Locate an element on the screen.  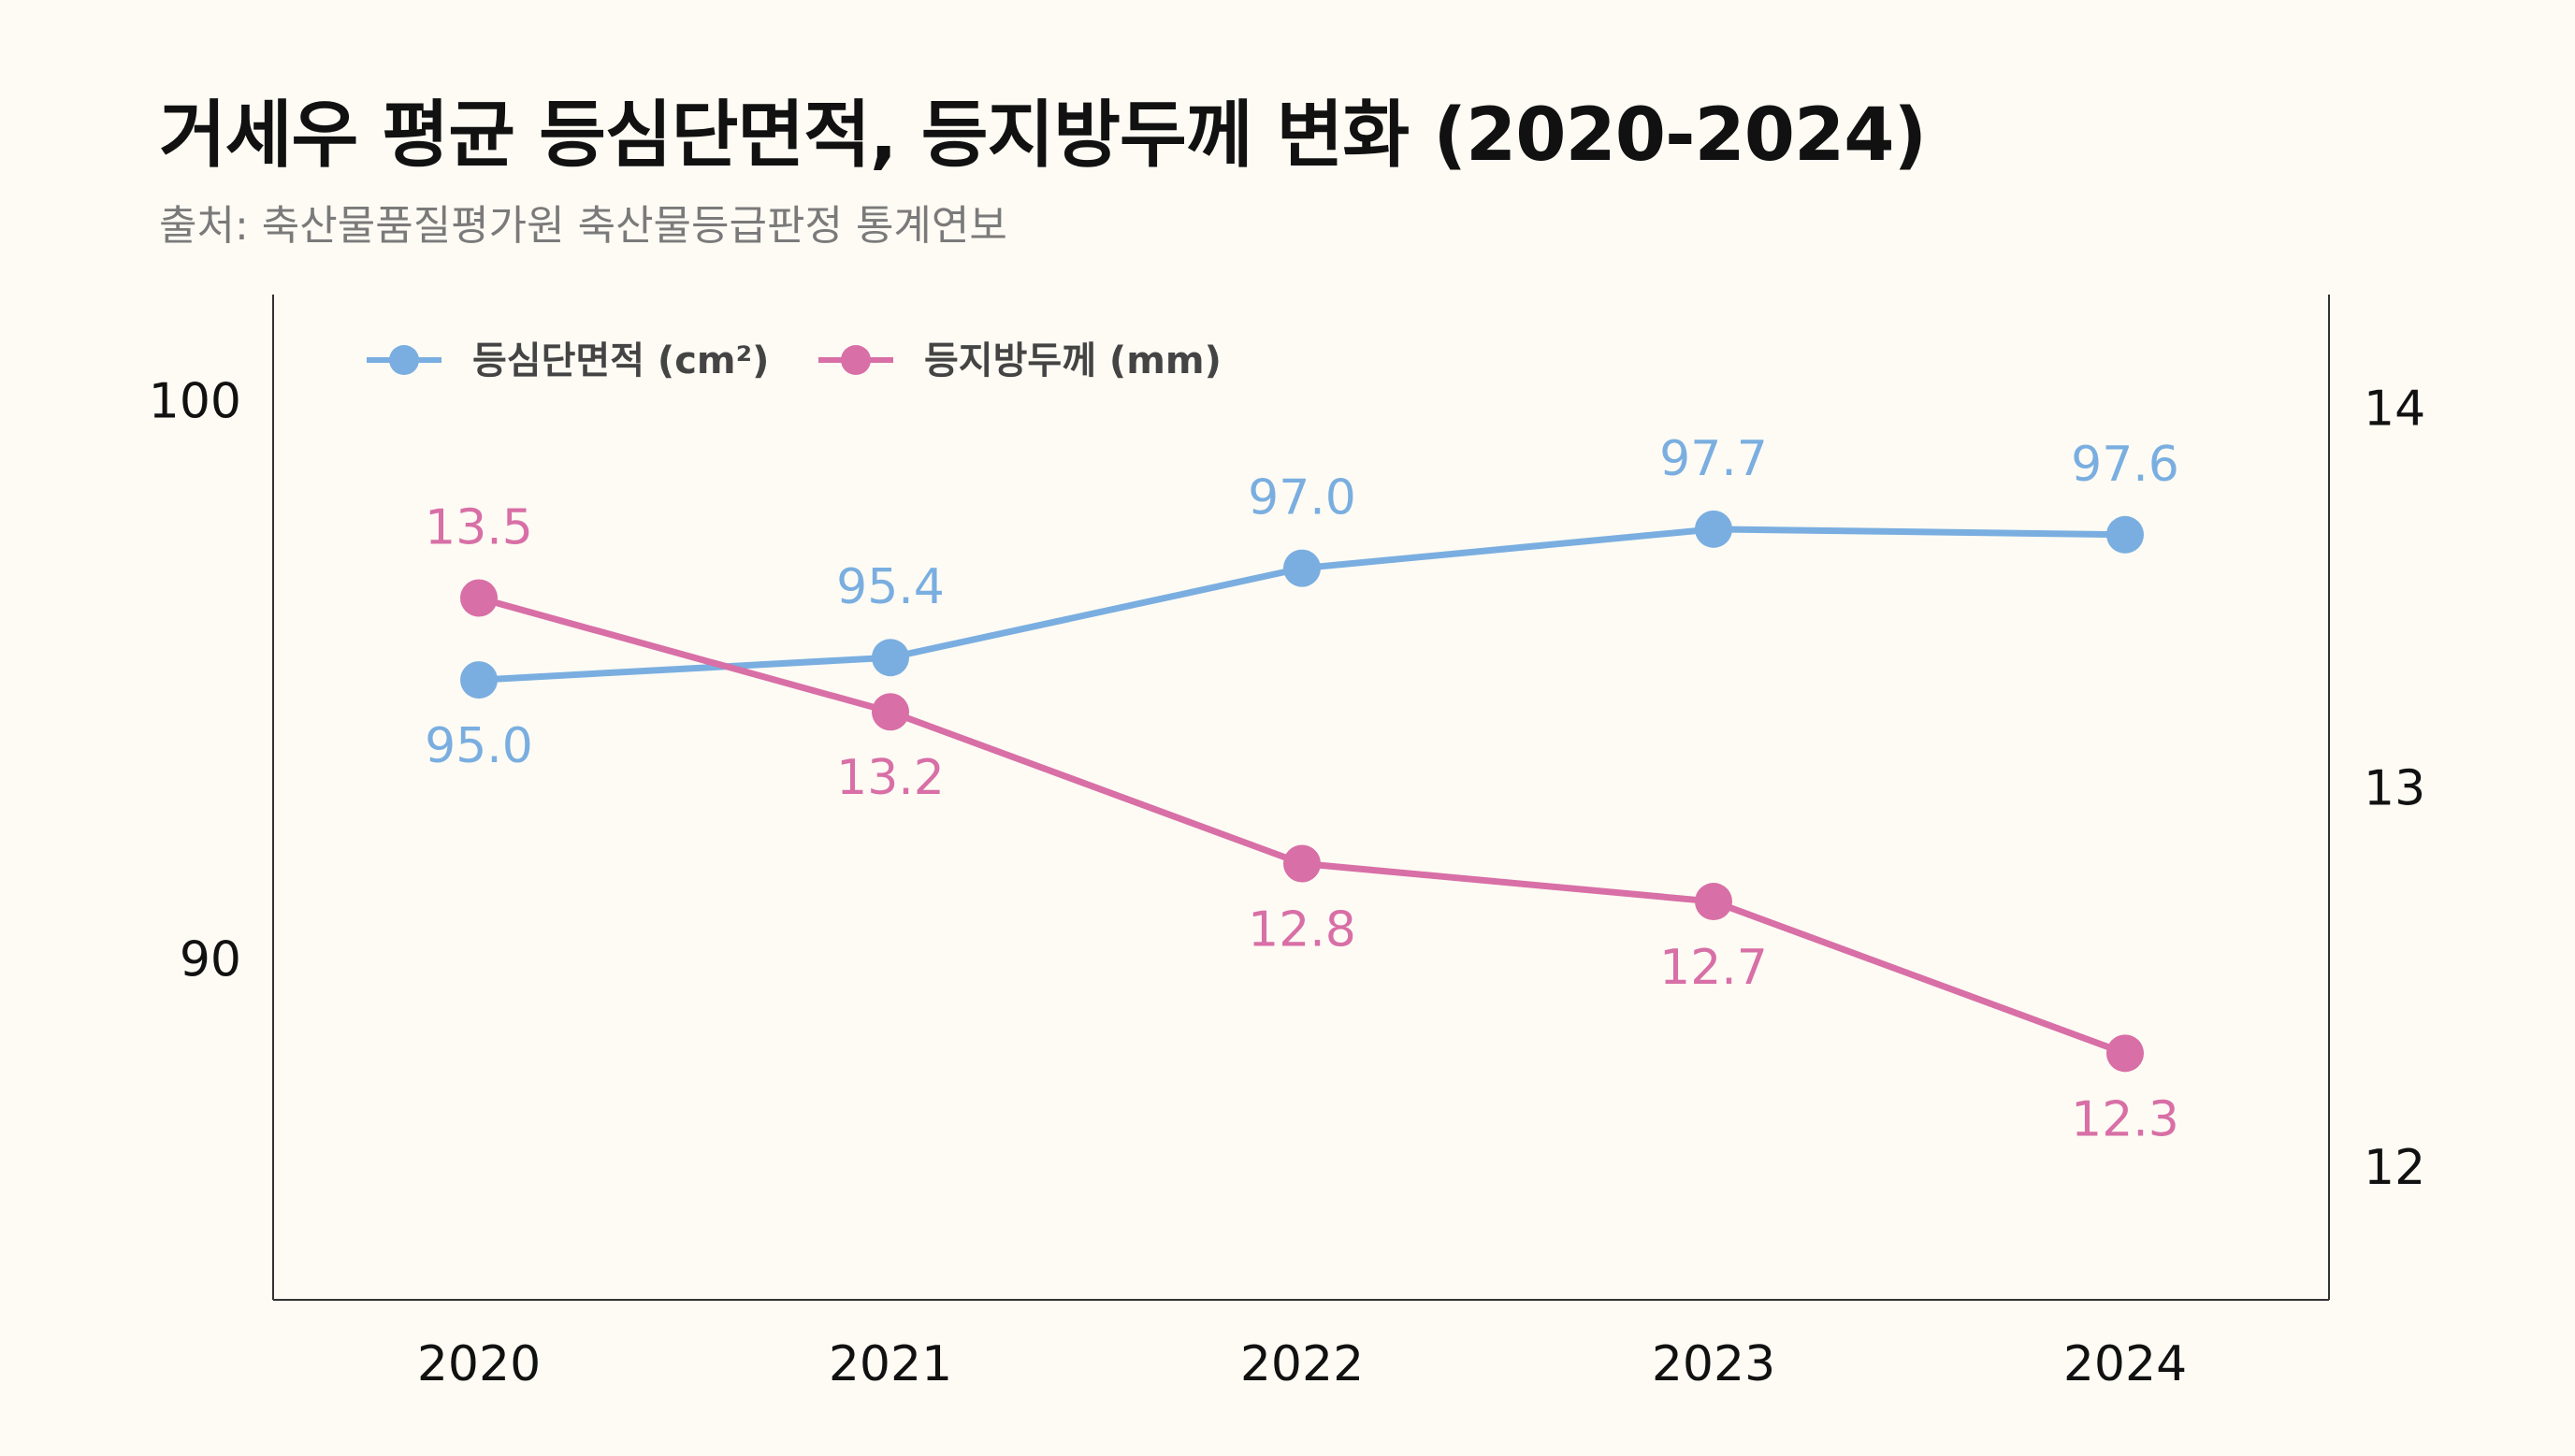
y-left-tick-label: 90 is located at coordinates (210, 960).